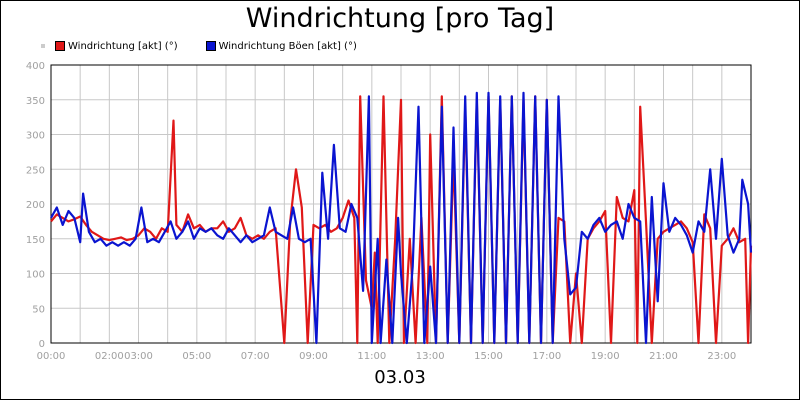 Image resolution: width=800 pixels, height=400 pixels. I want to click on x-tick-label: 09:00, so click(313, 356).